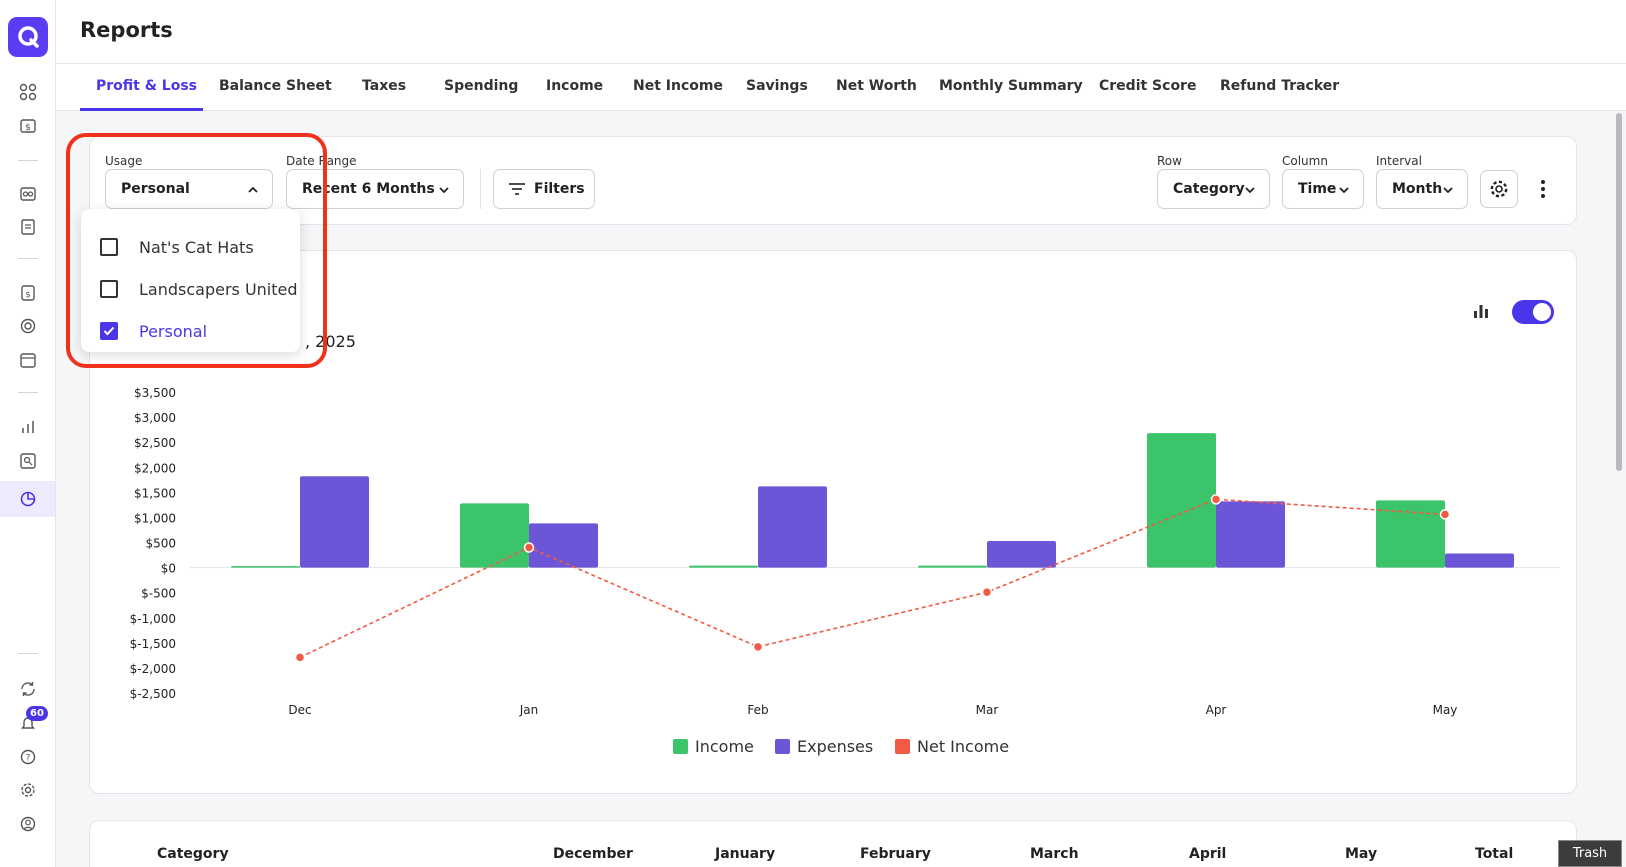  Describe the element at coordinates (1011, 86) in the screenshot. I see `tab-monthly-summary: Monthly Summary` at that location.